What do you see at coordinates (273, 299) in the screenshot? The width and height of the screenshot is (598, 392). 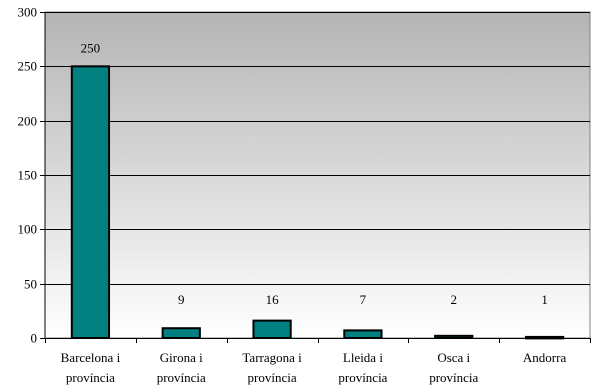 I see `data-label: 16` at bounding box center [273, 299].